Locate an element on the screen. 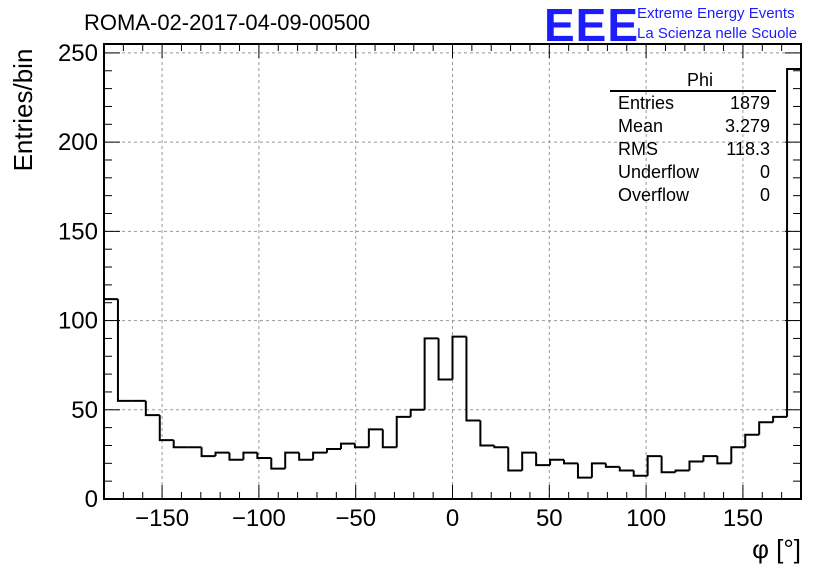 The width and height of the screenshot is (836, 572). y-tick-label: 100 is located at coordinates (78, 321).